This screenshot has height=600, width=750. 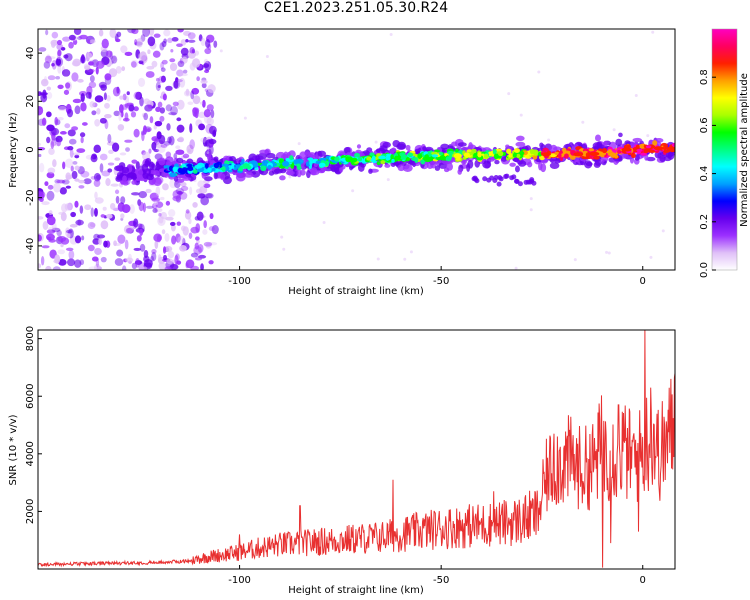 What do you see at coordinates (33, 150) in the screenshot?
I see `spectrogram-y-ticks: -40 -20 0 20 40` at bounding box center [33, 150].